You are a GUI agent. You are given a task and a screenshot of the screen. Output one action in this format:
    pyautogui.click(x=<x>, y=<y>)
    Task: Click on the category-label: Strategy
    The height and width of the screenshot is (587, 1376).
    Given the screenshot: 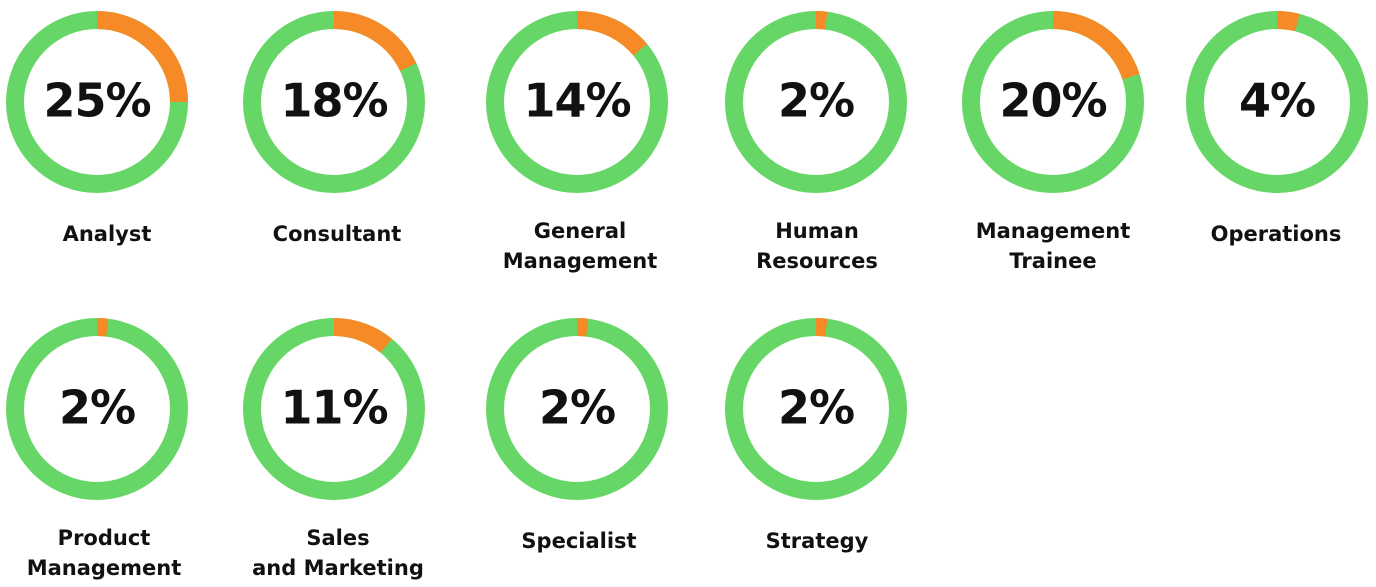 What is the action you would take?
    pyautogui.click(x=817, y=541)
    